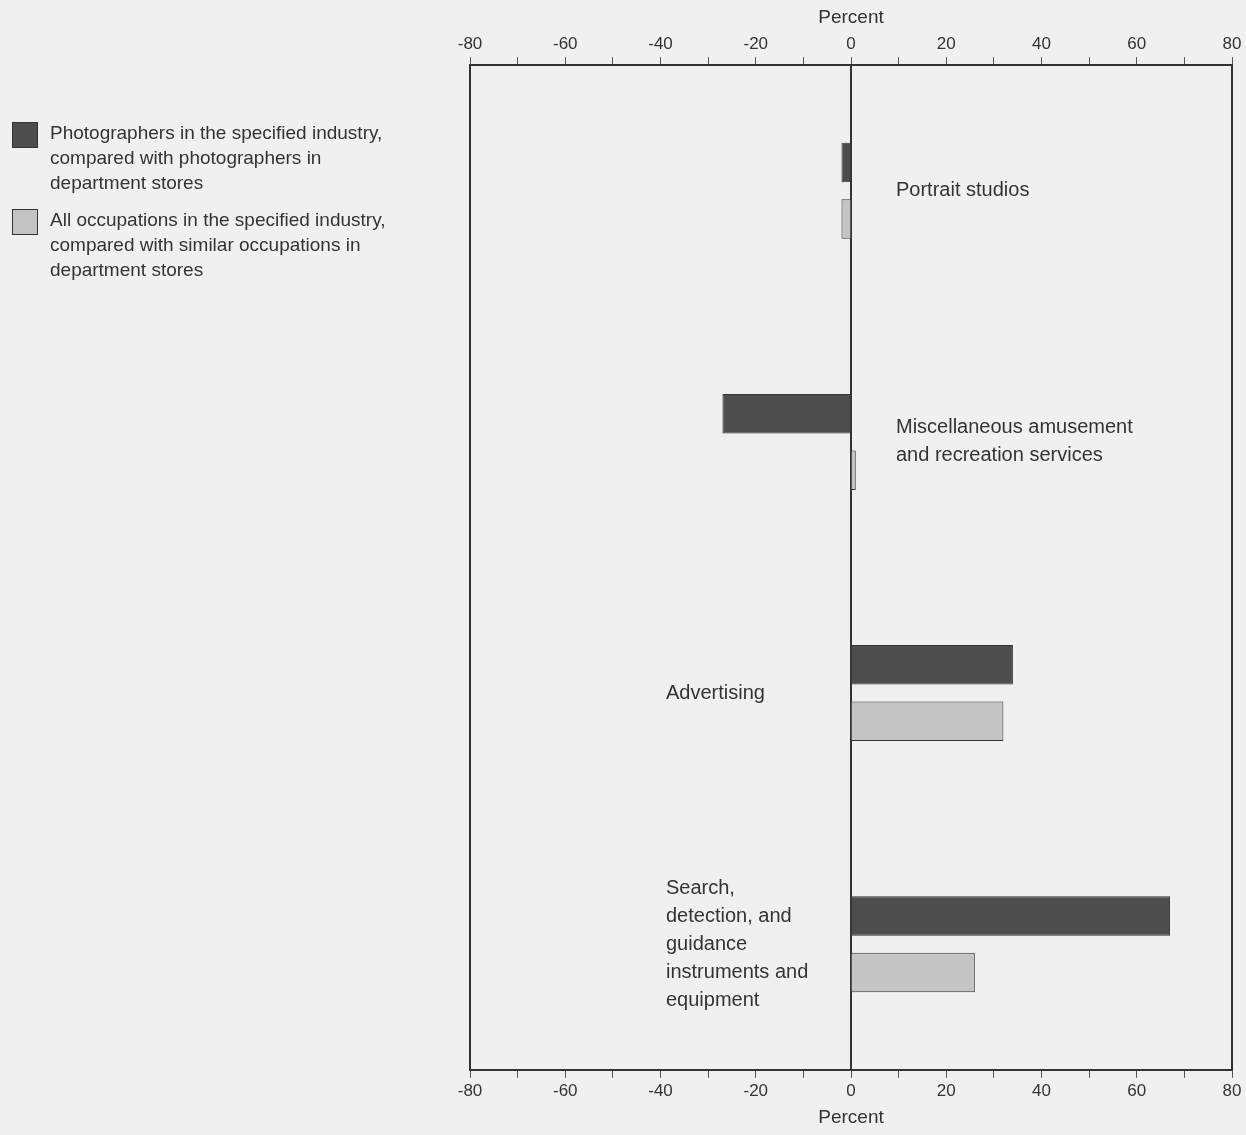 The width and height of the screenshot is (1246, 1135). Describe the element at coordinates (1041, 43) in the screenshot. I see `x-tick-label: 40` at that location.